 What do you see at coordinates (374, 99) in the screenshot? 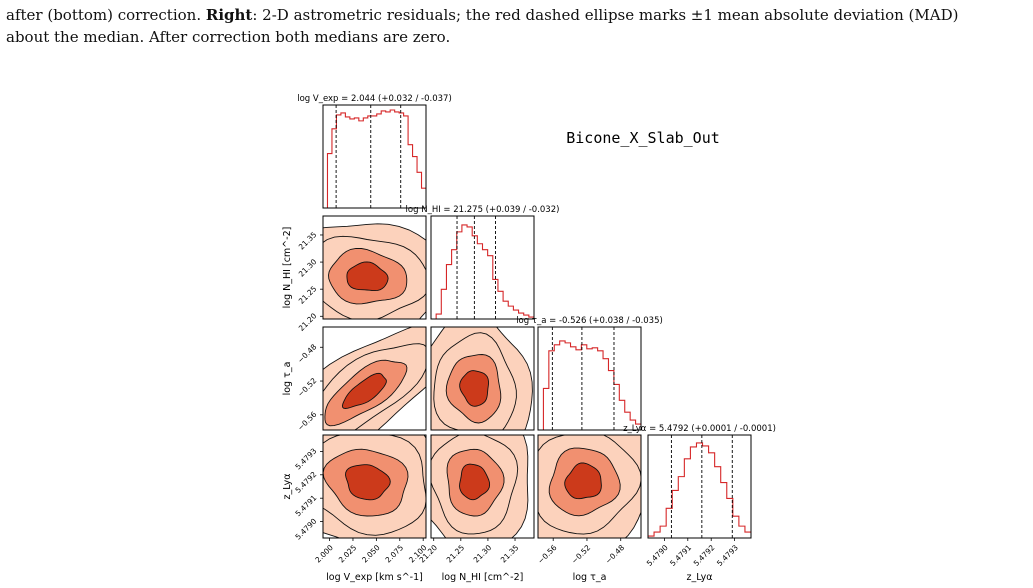
I see `param-title-logV: log V_exp = 2.044 (+0.032 / -0.037)` at bounding box center [374, 99].